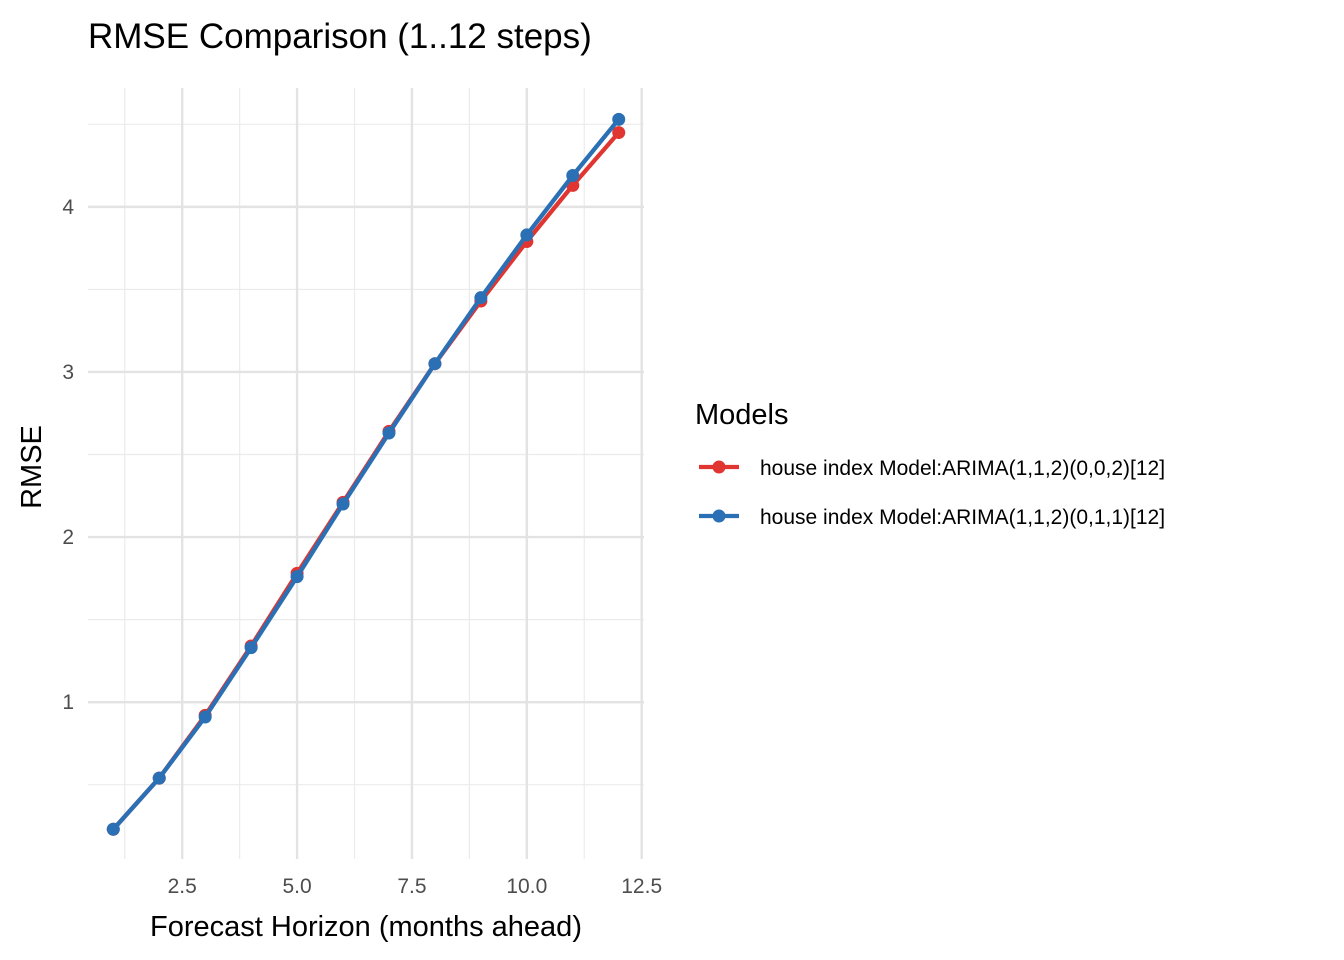 The height and width of the screenshot is (960, 1344). What do you see at coordinates (68, 537) in the screenshot?
I see `y-tick-label: 2` at bounding box center [68, 537].